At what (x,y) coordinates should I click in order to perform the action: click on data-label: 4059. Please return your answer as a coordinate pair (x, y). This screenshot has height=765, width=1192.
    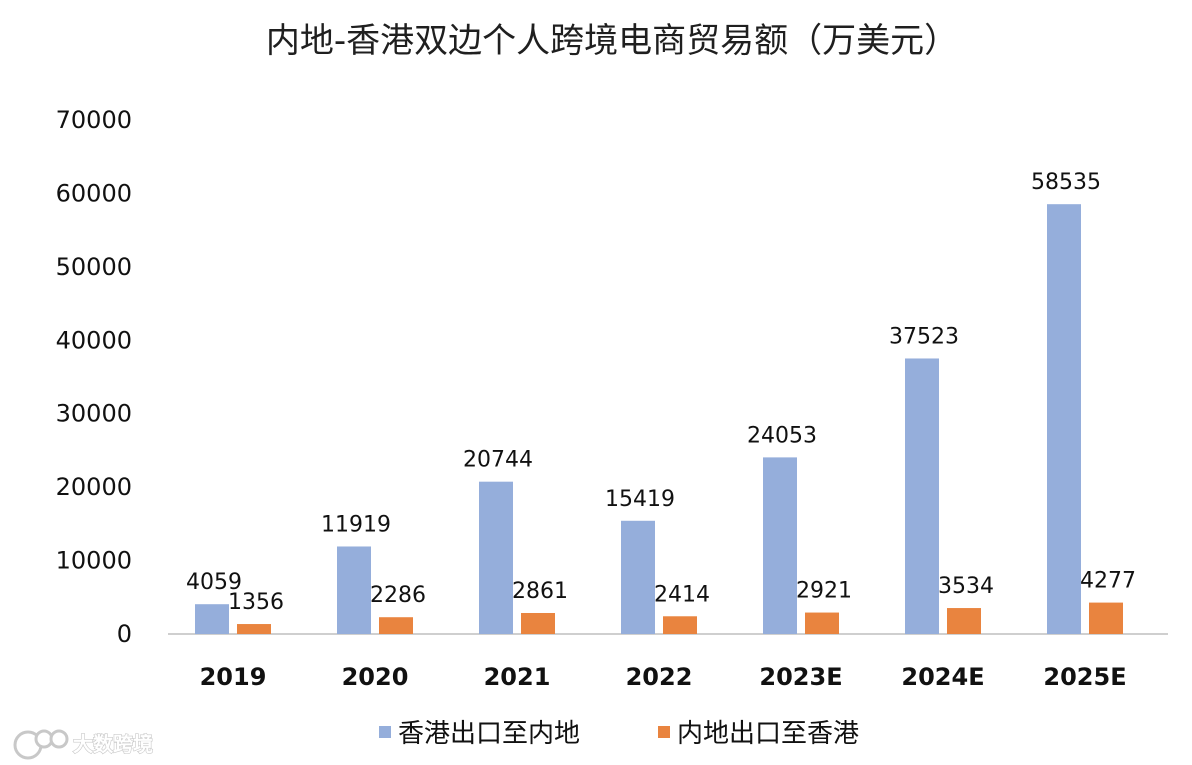
    Looking at the image, I should click on (214, 582).